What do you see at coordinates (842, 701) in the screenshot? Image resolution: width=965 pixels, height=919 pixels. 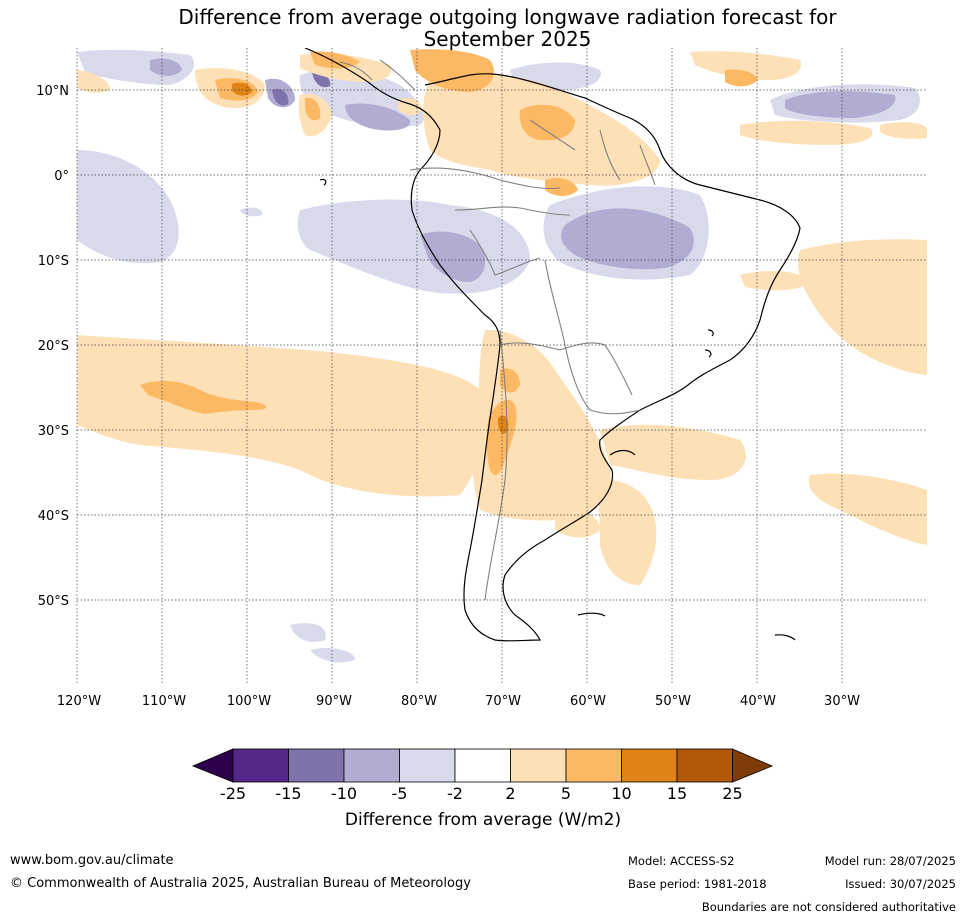 I see `lon-label: 30°W` at bounding box center [842, 701].